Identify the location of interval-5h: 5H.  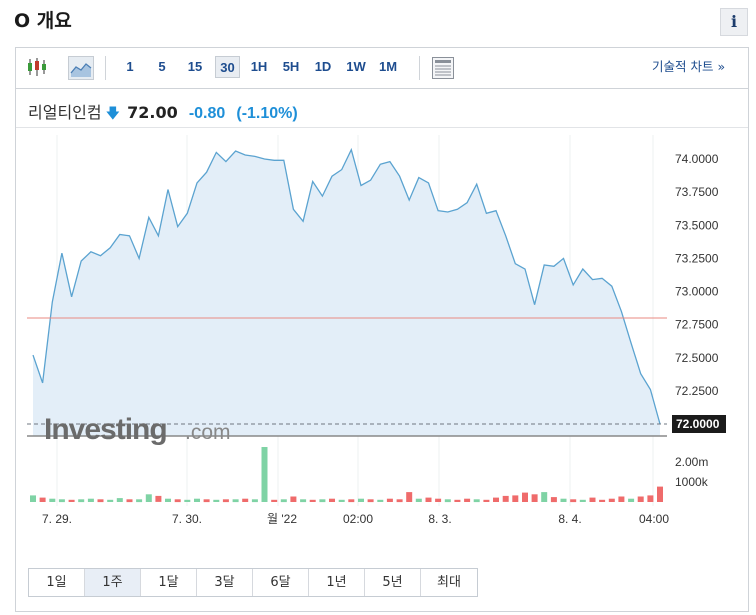
(291, 66).